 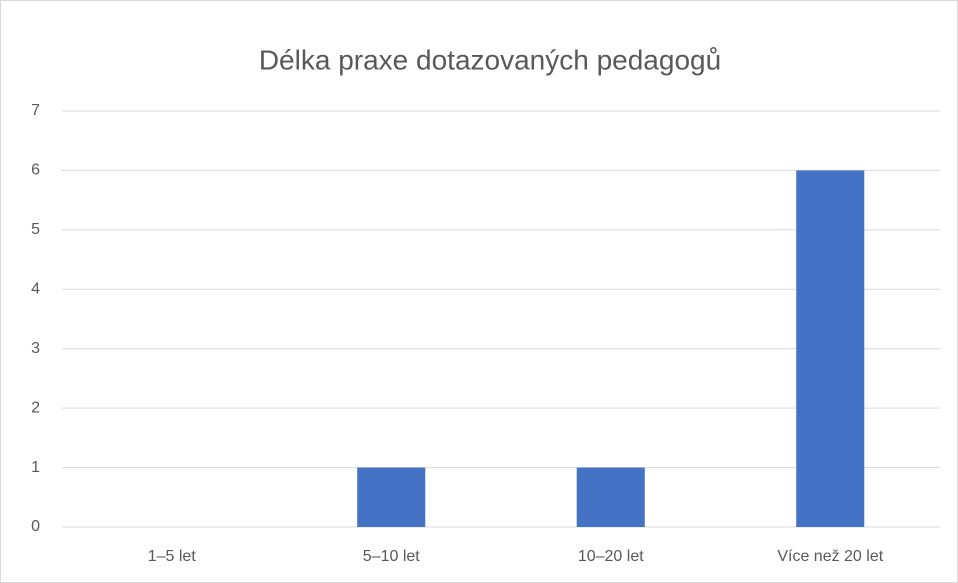 I want to click on x-tick-label: Více než 20 let, so click(x=830, y=556).